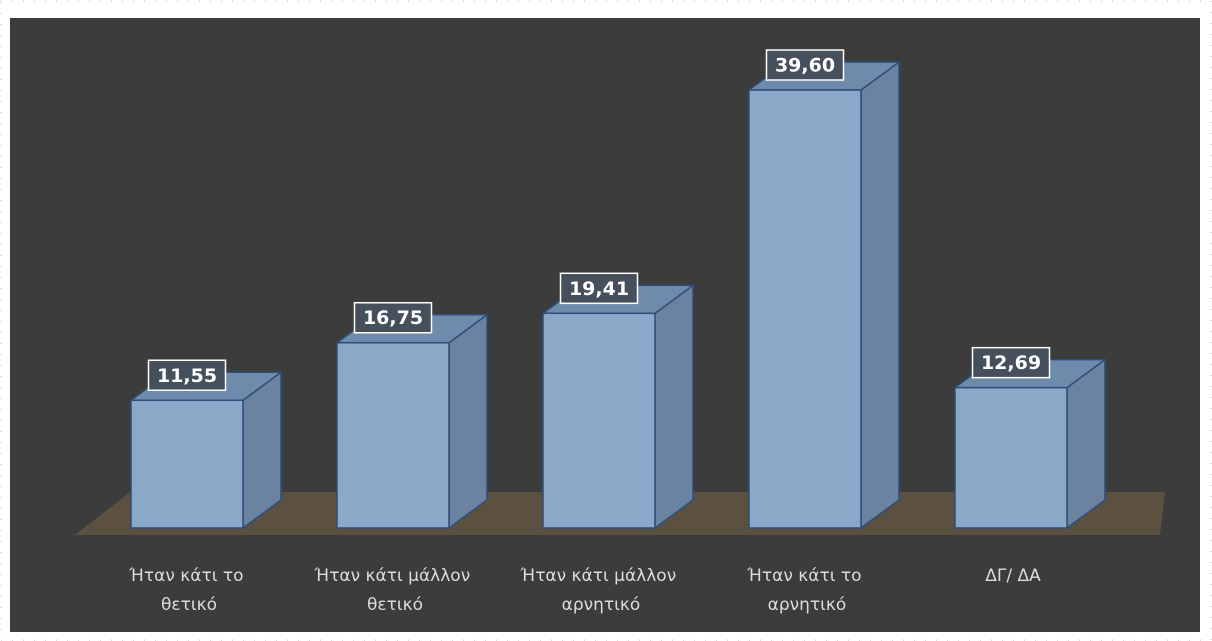 Image resolution: width=1212 pixels, height=641 pixels. I want to click on value-label: 11,55, so click(187, 376).